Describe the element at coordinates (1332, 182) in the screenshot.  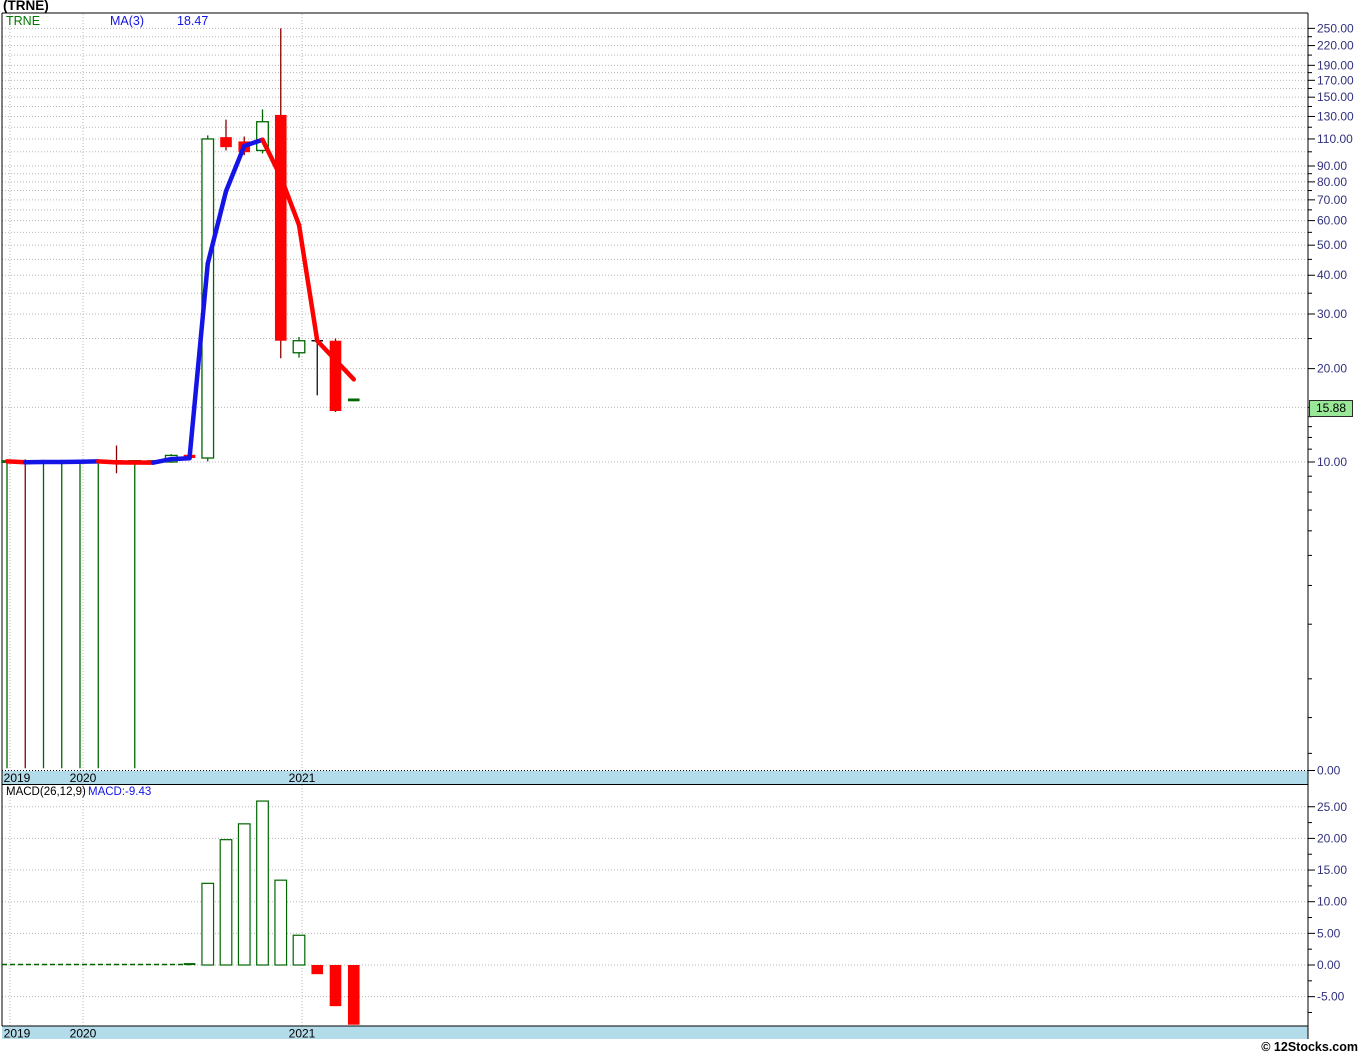
I see `svg-text: 80.00` at that location.